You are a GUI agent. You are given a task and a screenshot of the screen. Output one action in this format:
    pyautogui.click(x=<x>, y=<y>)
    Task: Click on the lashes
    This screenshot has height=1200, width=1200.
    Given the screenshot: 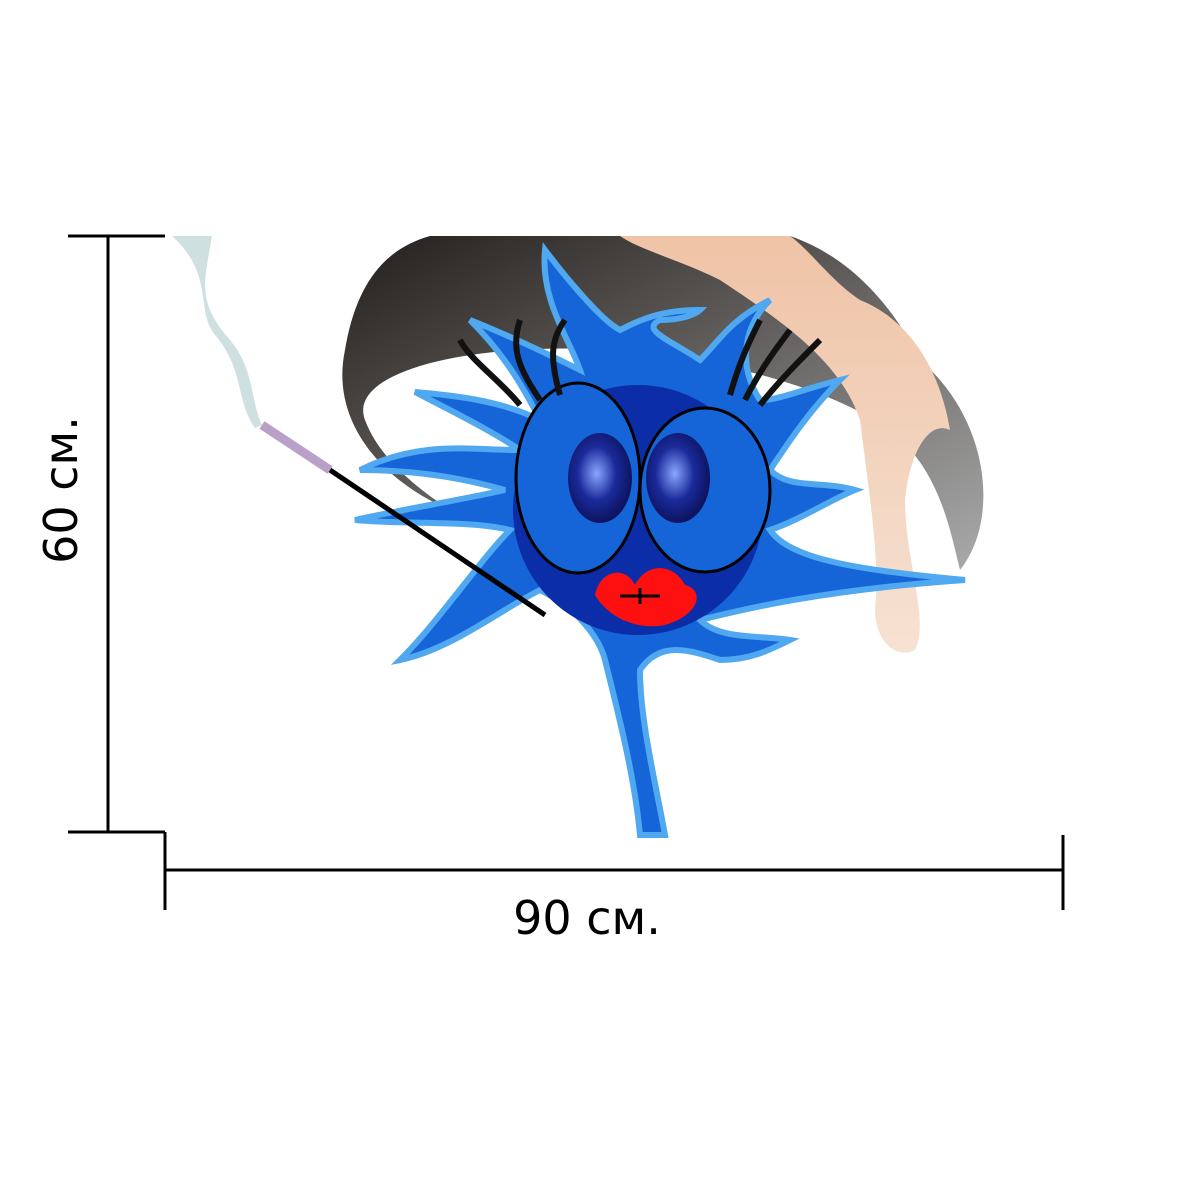 What is the action you would take?
    pyautogui.click(x=640, y=362)
    